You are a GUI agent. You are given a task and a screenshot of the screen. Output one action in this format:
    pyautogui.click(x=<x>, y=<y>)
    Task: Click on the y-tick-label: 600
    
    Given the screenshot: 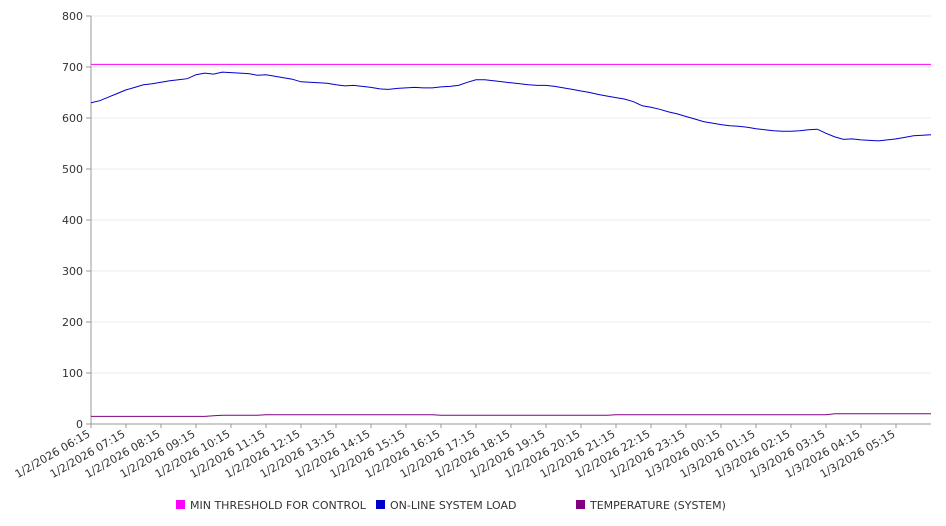 What is the action you would take?
    pyautogui.click(x=72, y=118)
    